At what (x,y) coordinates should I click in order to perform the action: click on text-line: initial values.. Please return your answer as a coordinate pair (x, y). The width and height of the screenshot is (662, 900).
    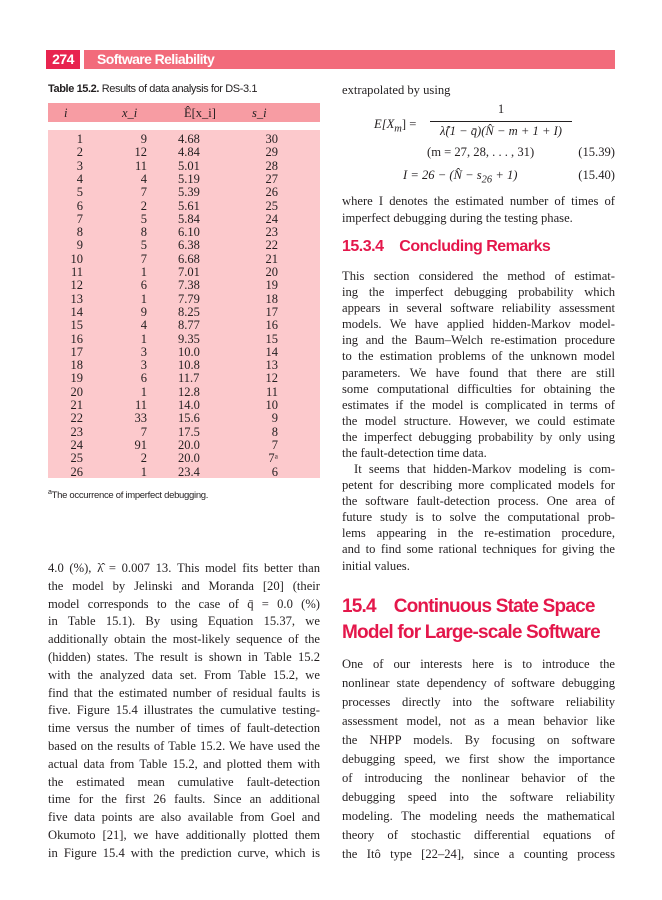
    Looking at the image, I should click on (376, 565).